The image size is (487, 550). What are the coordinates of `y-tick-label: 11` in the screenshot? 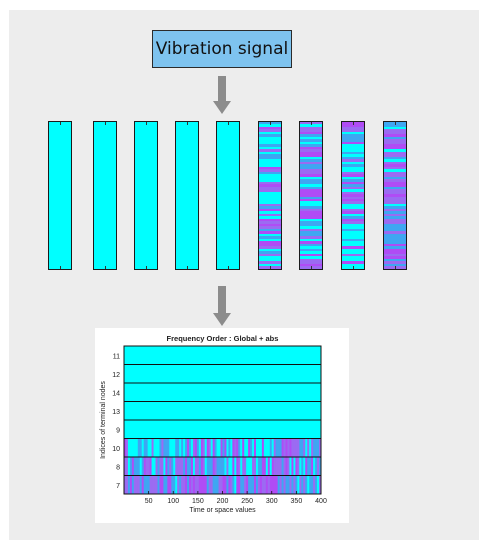 It's located at (116, 356).